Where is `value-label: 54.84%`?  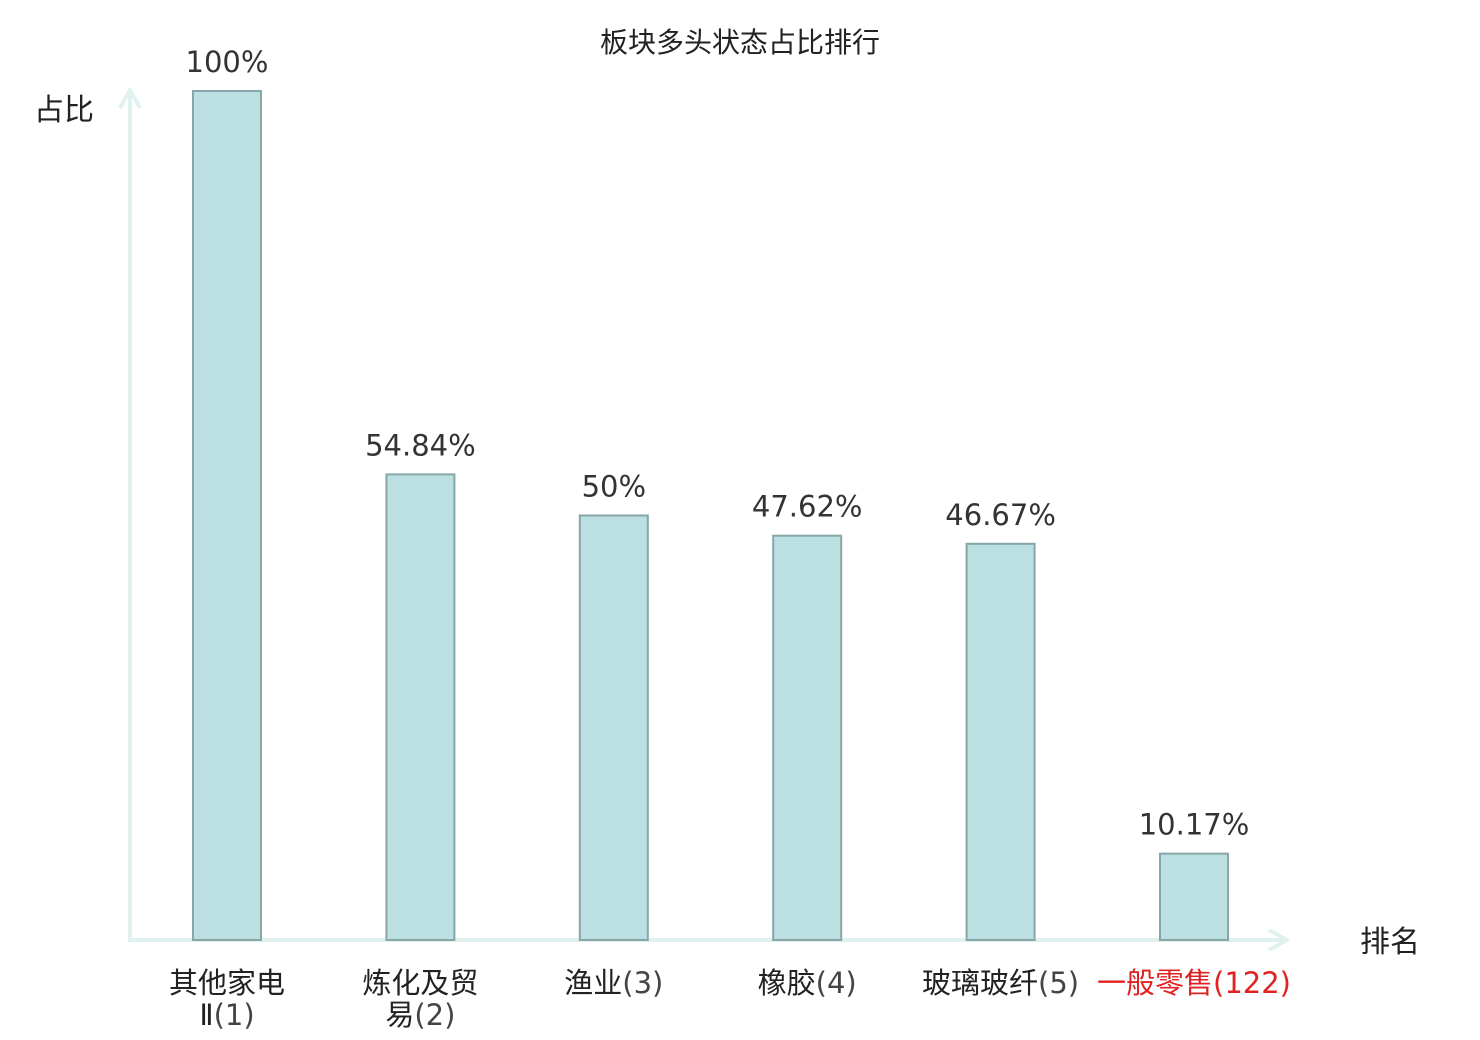
value-label: 54.84% is located at coordinates (420, 445).